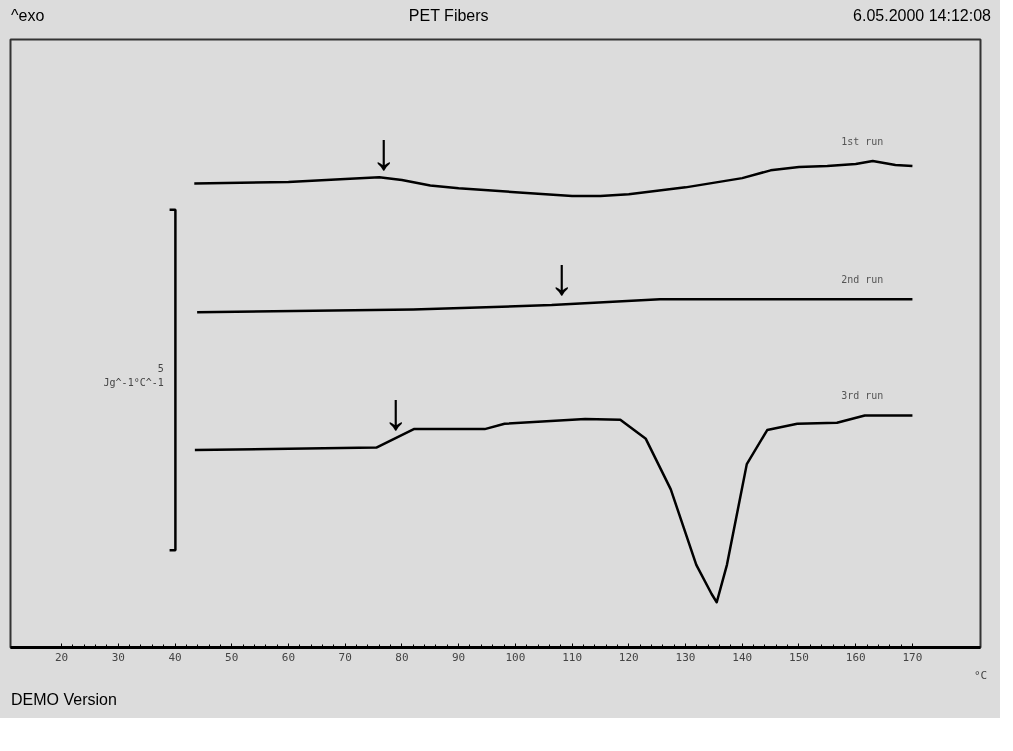 The image size is (1013, 751). I want to click on x-tick-label: 140, so click(742, 657).